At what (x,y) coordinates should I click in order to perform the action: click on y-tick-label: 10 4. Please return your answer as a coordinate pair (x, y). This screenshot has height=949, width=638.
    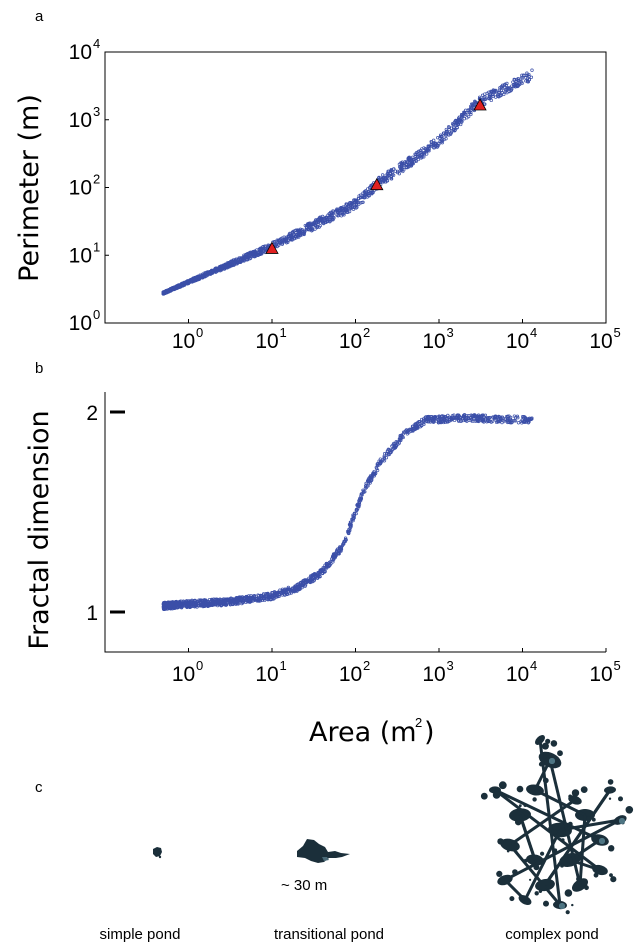
    Looking at the image, I should click on (85, 50).